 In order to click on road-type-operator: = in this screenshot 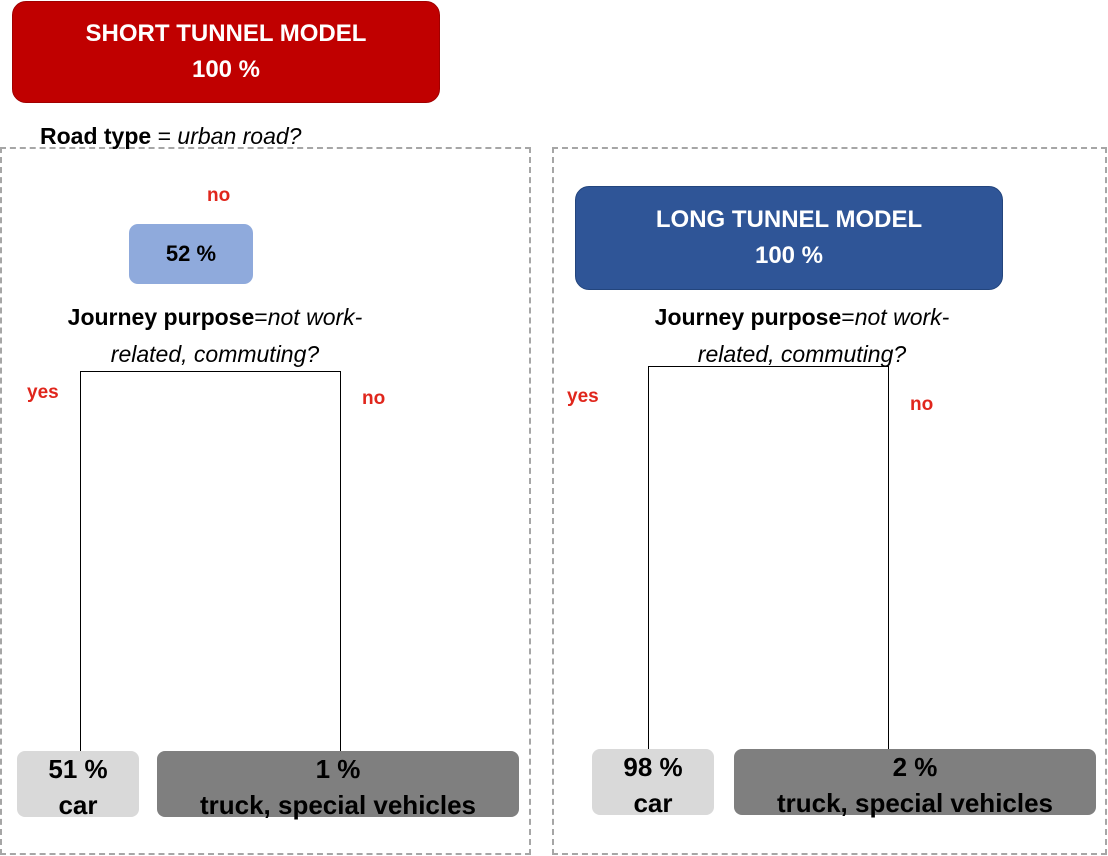, I will do `click(164, 136)`.